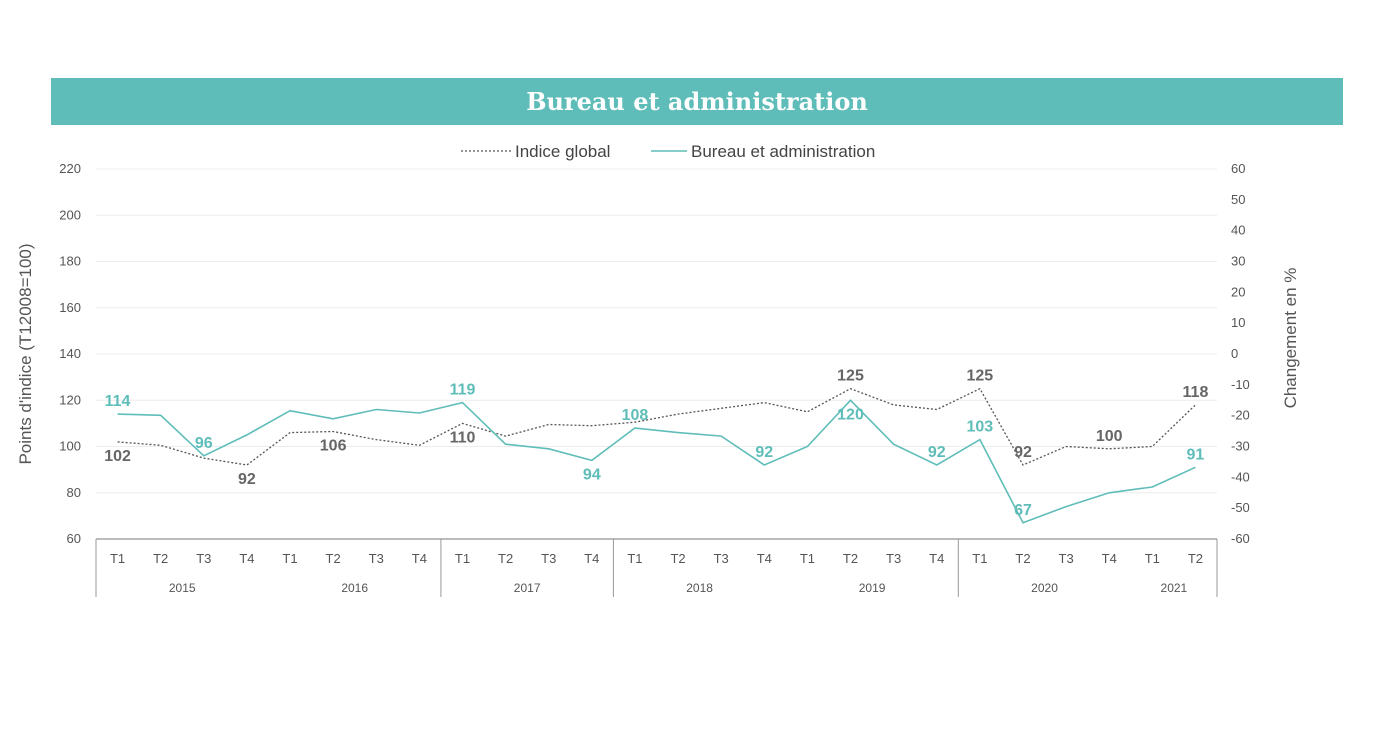 The width and height of the screenshot is (1386, 744). I want to click on y-tick-label: 180, so click(70, 261).